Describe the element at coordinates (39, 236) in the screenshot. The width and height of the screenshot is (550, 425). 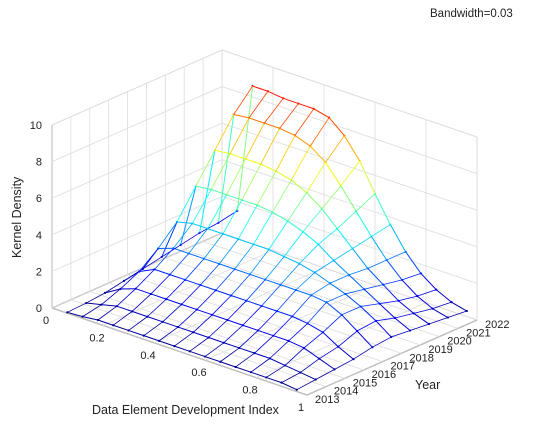
I see `z-tick-label: 4` at that location.